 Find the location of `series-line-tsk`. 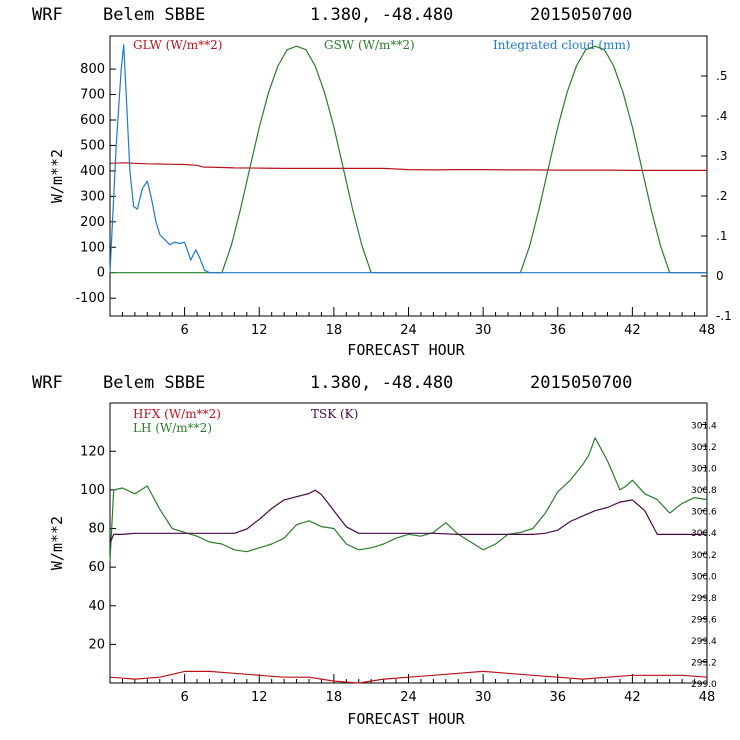

series-line-tsk is located at coordinates (408, 516).